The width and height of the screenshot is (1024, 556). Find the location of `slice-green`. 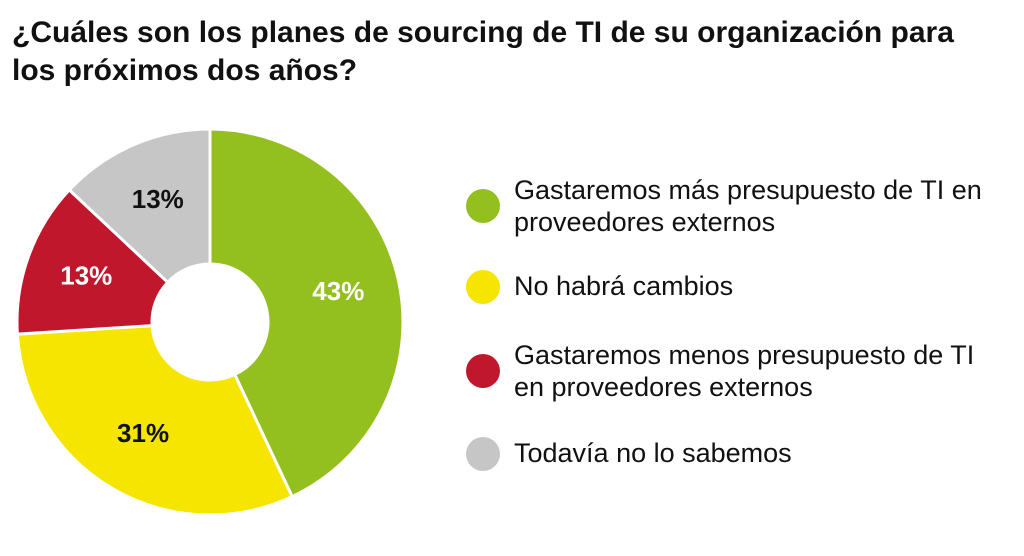

slice-green is located at coordinates (306, 313).